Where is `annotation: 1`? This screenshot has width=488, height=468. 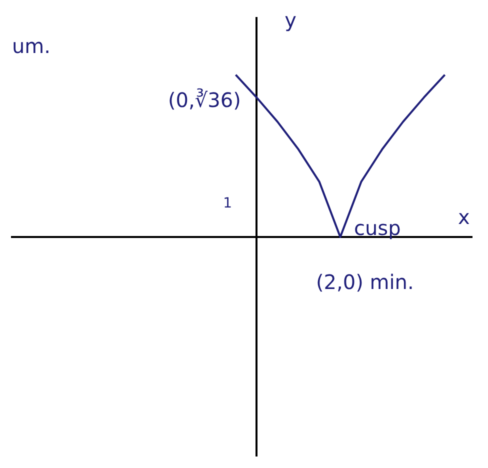
annotation: 1 is located at coordinates (227, 204).